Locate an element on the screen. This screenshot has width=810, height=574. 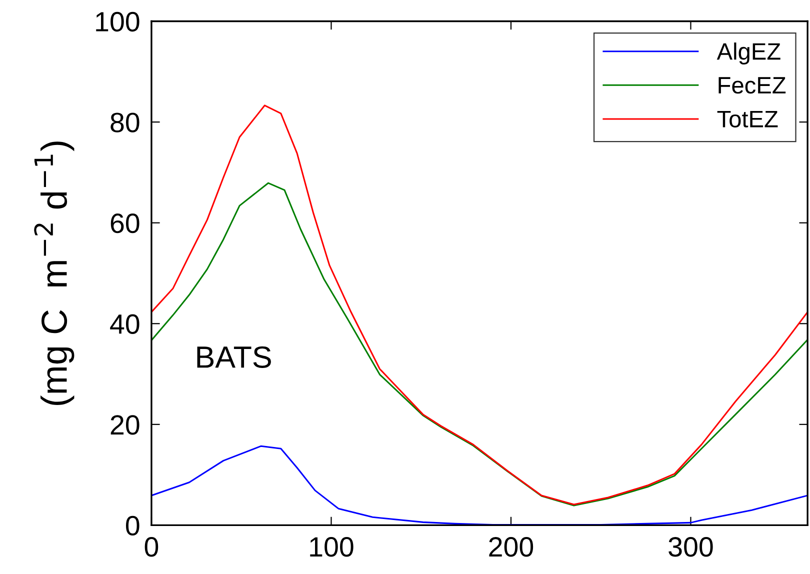
x-tick-label: 100 is located at coordinates (332, 547).